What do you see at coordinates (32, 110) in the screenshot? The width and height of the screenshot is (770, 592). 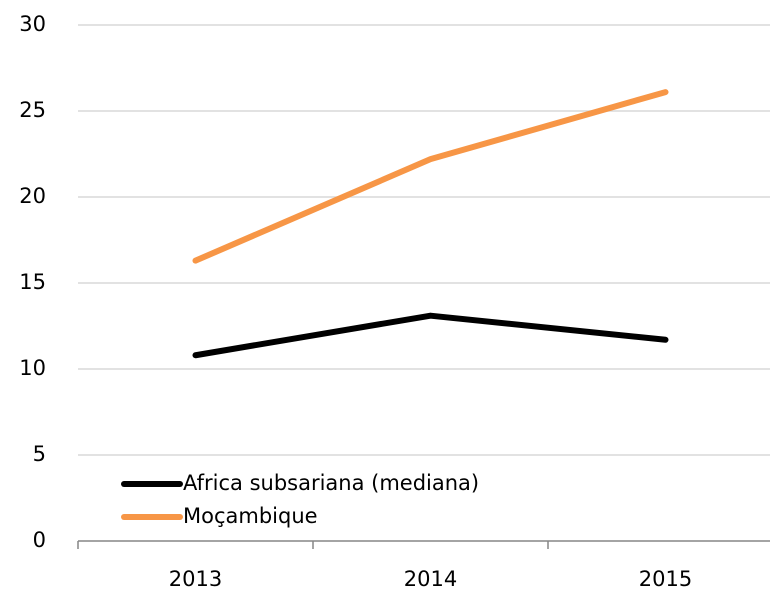 I see `y-tick-label: 25` at bounding box center [32, 110].